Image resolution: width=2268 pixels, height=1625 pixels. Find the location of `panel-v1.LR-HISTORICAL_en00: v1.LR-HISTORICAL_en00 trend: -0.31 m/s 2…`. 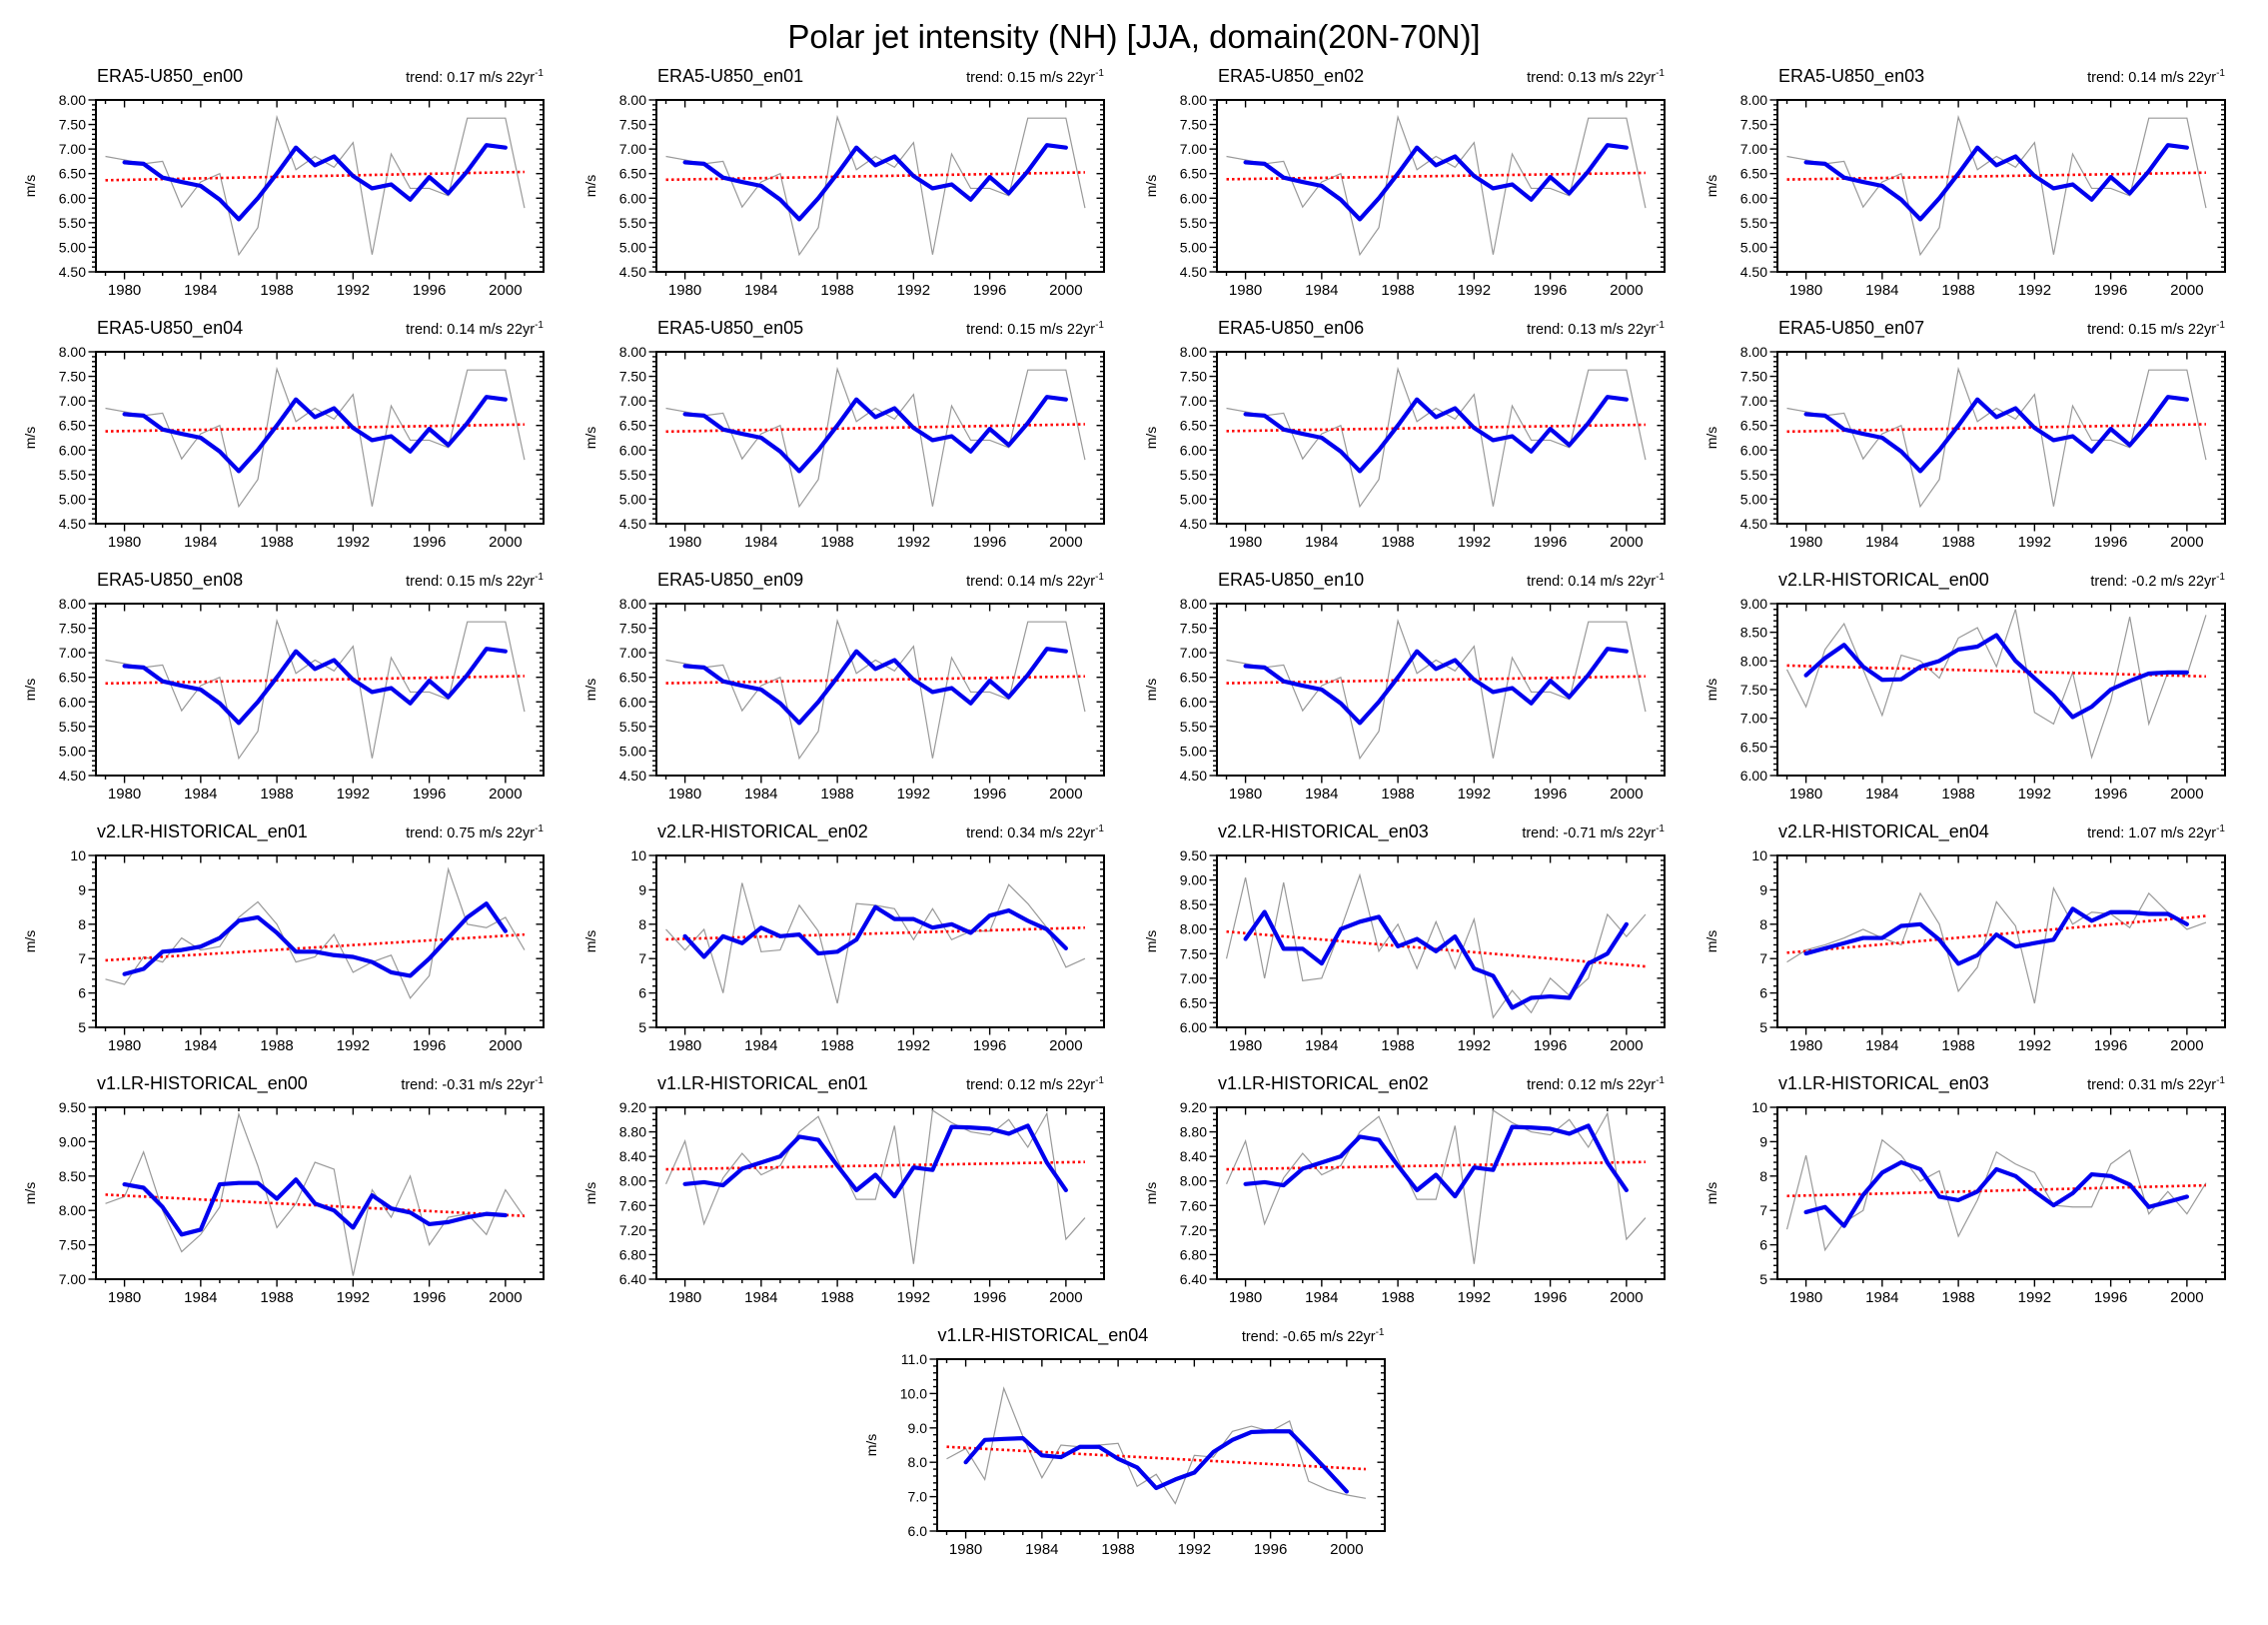

panel-v1.LR-HISTORICAL_en00: v1.LR-HISTORICAL_en00 trend: -0.31 m/s 2… is located at coordinates (293, 1198).